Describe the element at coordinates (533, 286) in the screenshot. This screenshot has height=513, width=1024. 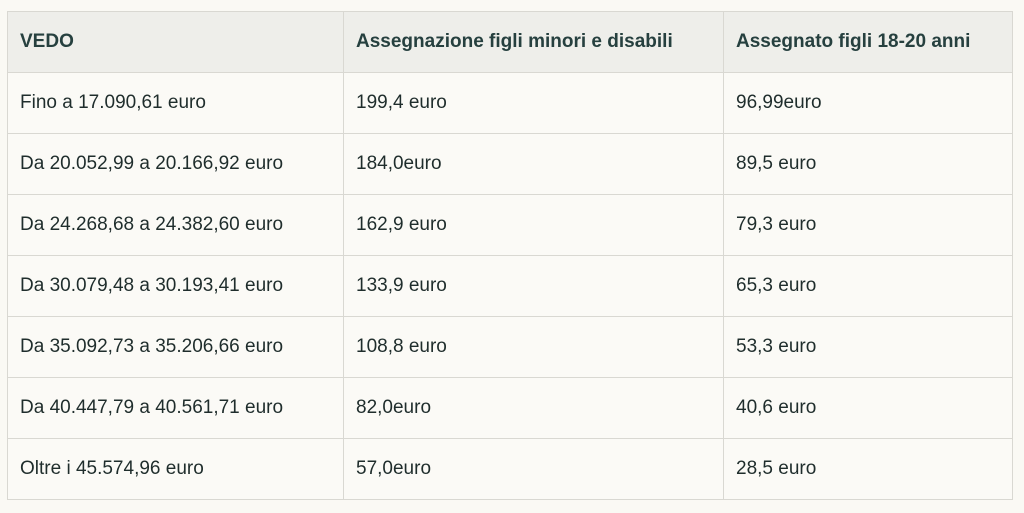
I see `cell-minor-disabled-amount: 133,9 euro` at that location.